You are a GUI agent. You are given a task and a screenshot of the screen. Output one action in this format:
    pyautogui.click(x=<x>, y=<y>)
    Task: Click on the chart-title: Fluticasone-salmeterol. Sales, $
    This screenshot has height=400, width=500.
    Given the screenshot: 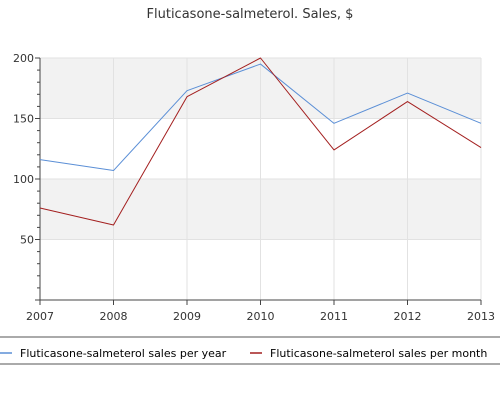 What is the action you would take?
    pyautogui.click(x=250, y=14)
    